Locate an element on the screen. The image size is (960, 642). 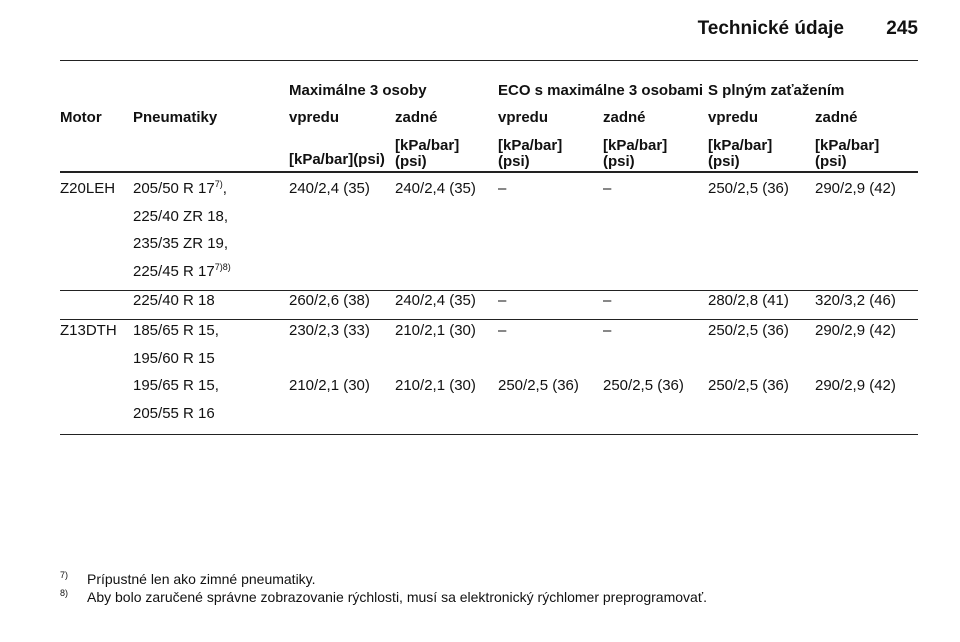
tire-text: 225/40 R 18 is located at coordinates (174, 300).